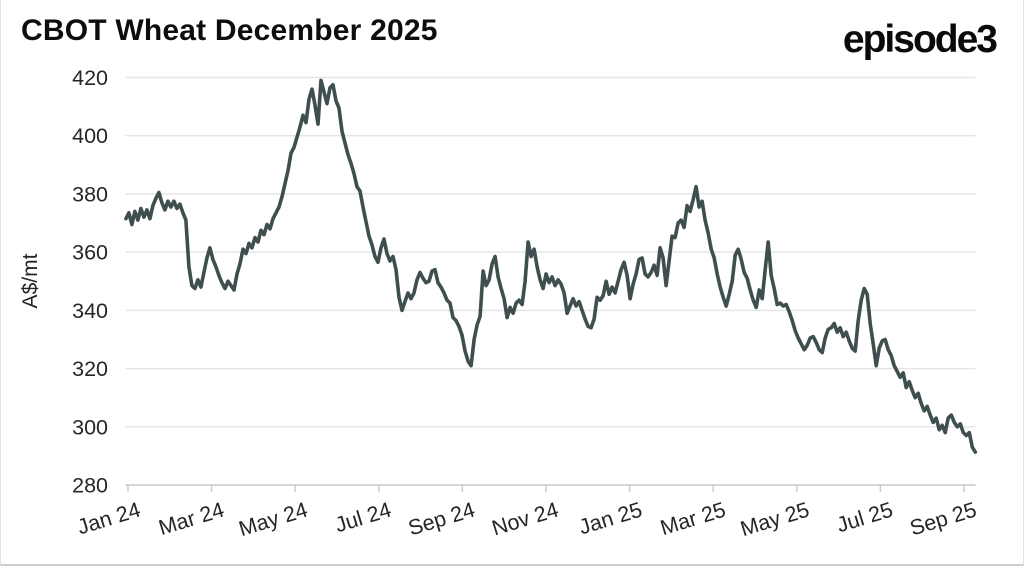 This screenshot has width=1024, height=569. I want to click on svg-text: Nov 24, so click(525, 519).